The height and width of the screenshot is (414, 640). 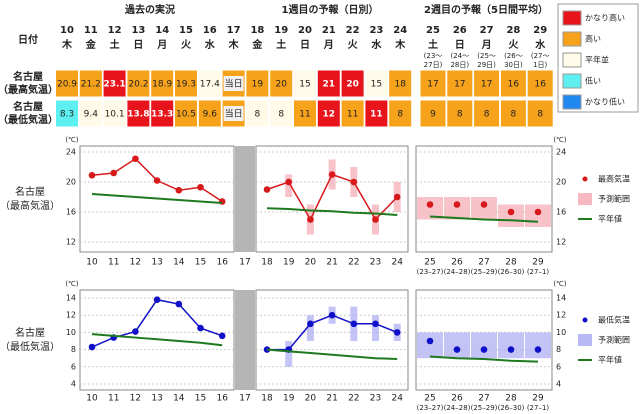 What do you see at coordinates (91, 44) in the screenshot?
I see `weekday: 金` at bounding box center [91, 44].